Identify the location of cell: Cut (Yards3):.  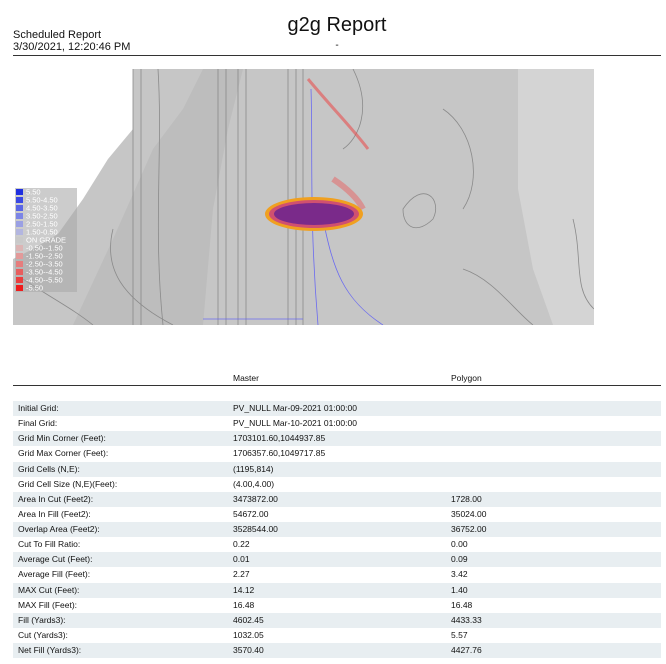
(43, 634).